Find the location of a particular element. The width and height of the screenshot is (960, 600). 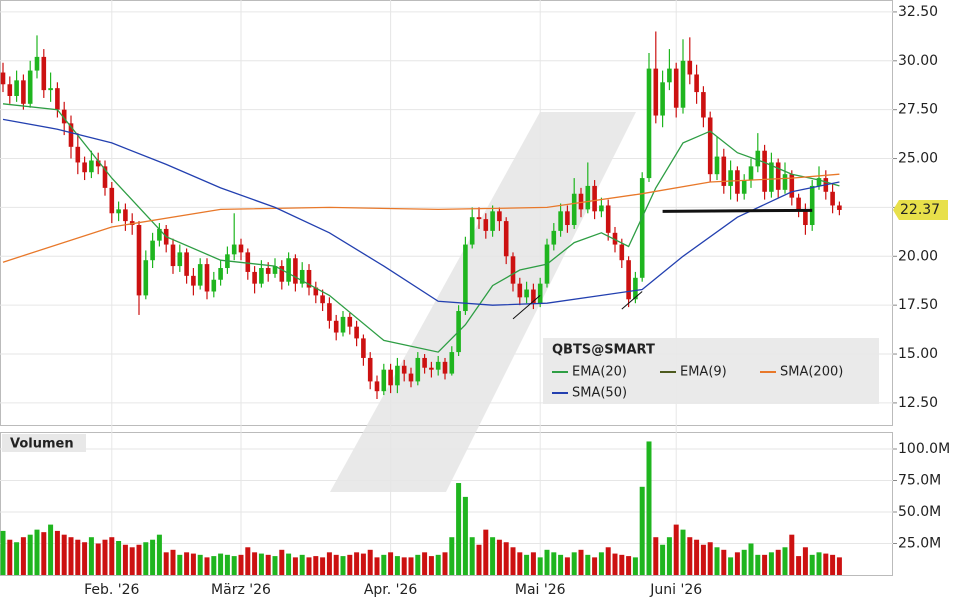

indicator-line is located at coordinates (421, 218).